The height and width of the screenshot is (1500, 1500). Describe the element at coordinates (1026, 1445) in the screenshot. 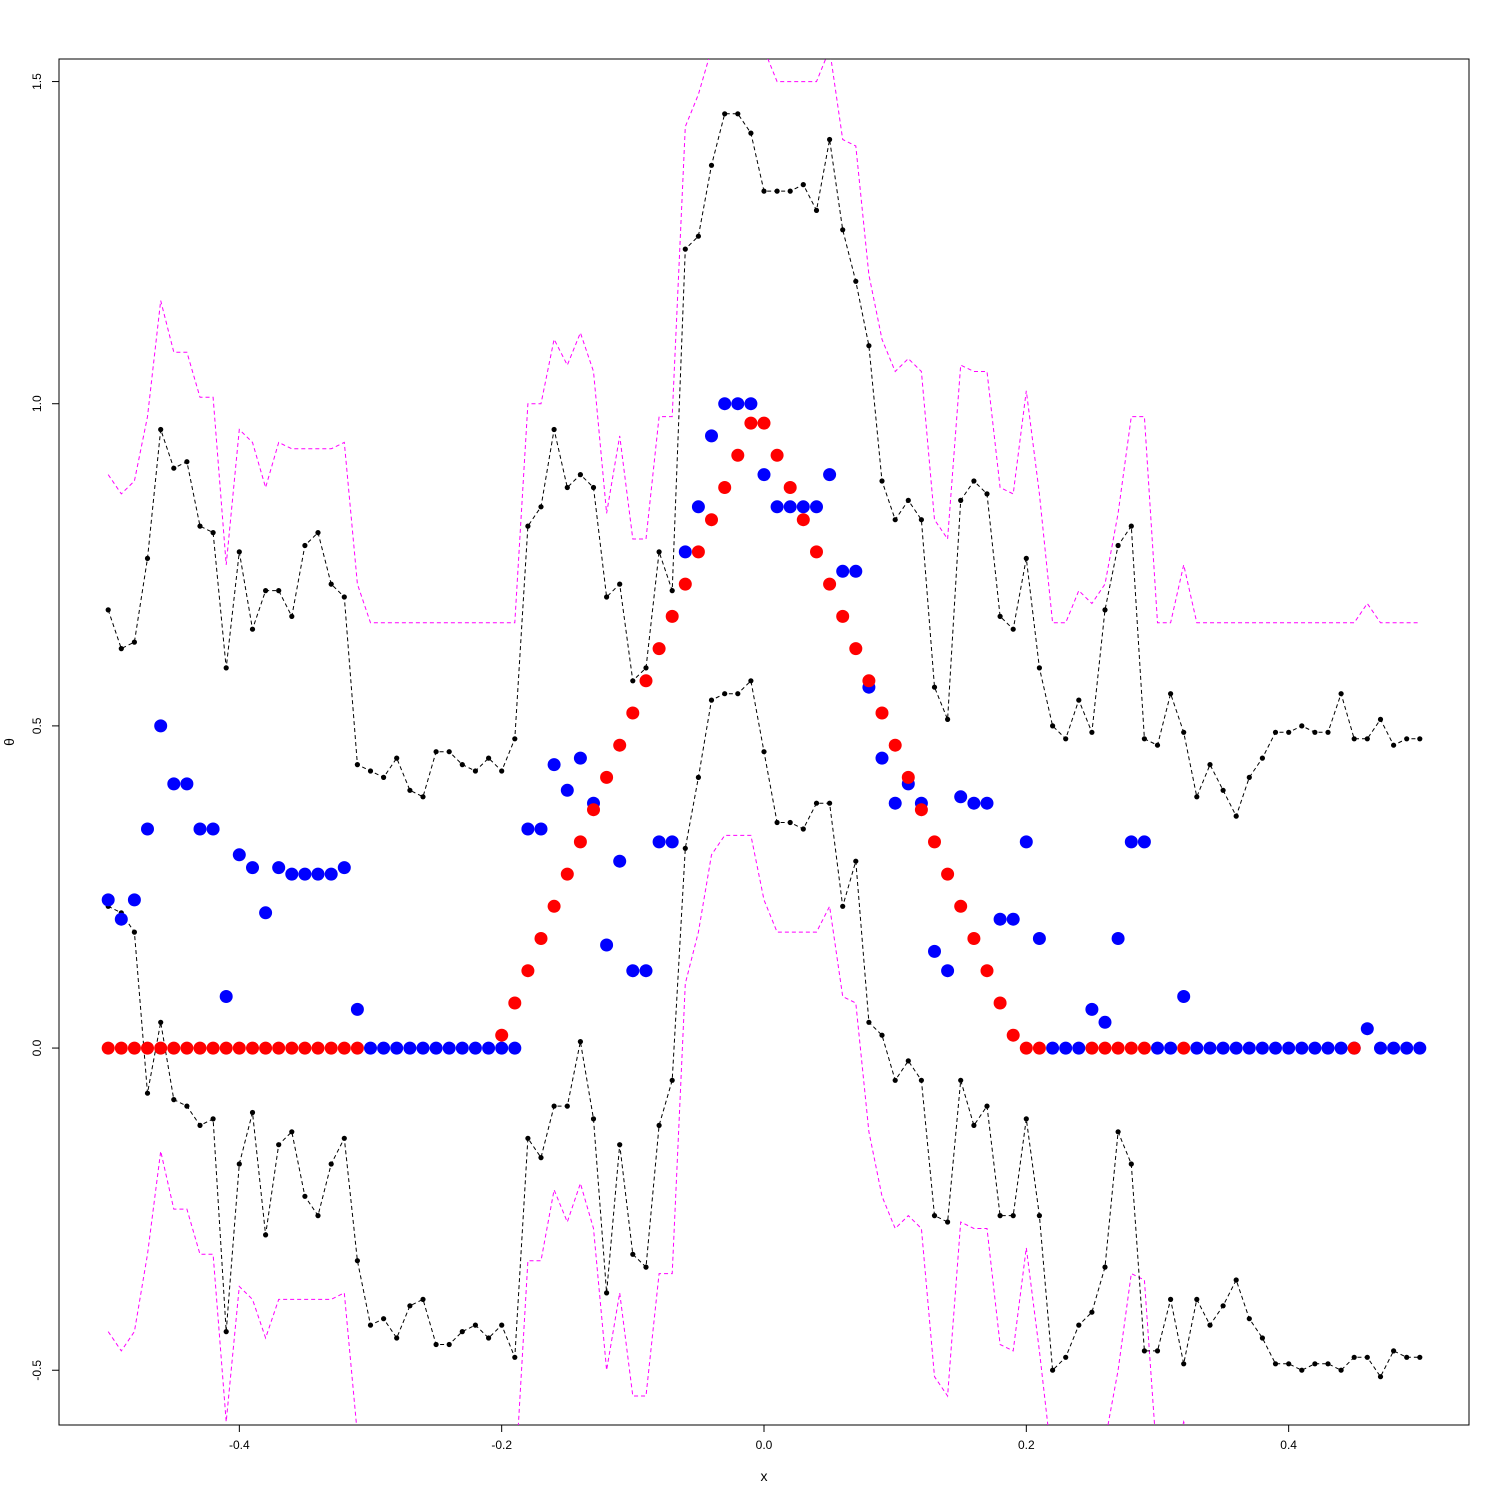

I see `x-tick-label: 0.2` at that location.